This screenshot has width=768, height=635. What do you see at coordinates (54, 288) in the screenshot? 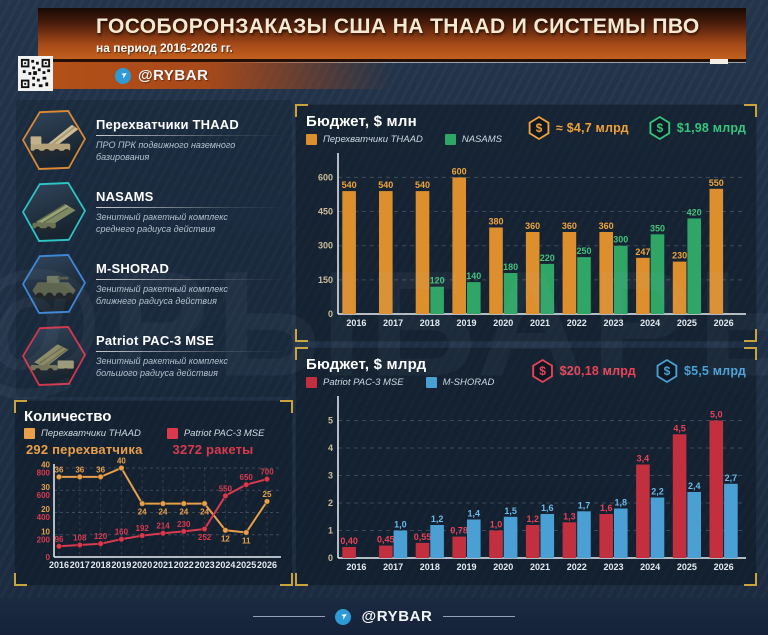
I see `mshorad-vehicle-image` at bounding box center [54, 288].